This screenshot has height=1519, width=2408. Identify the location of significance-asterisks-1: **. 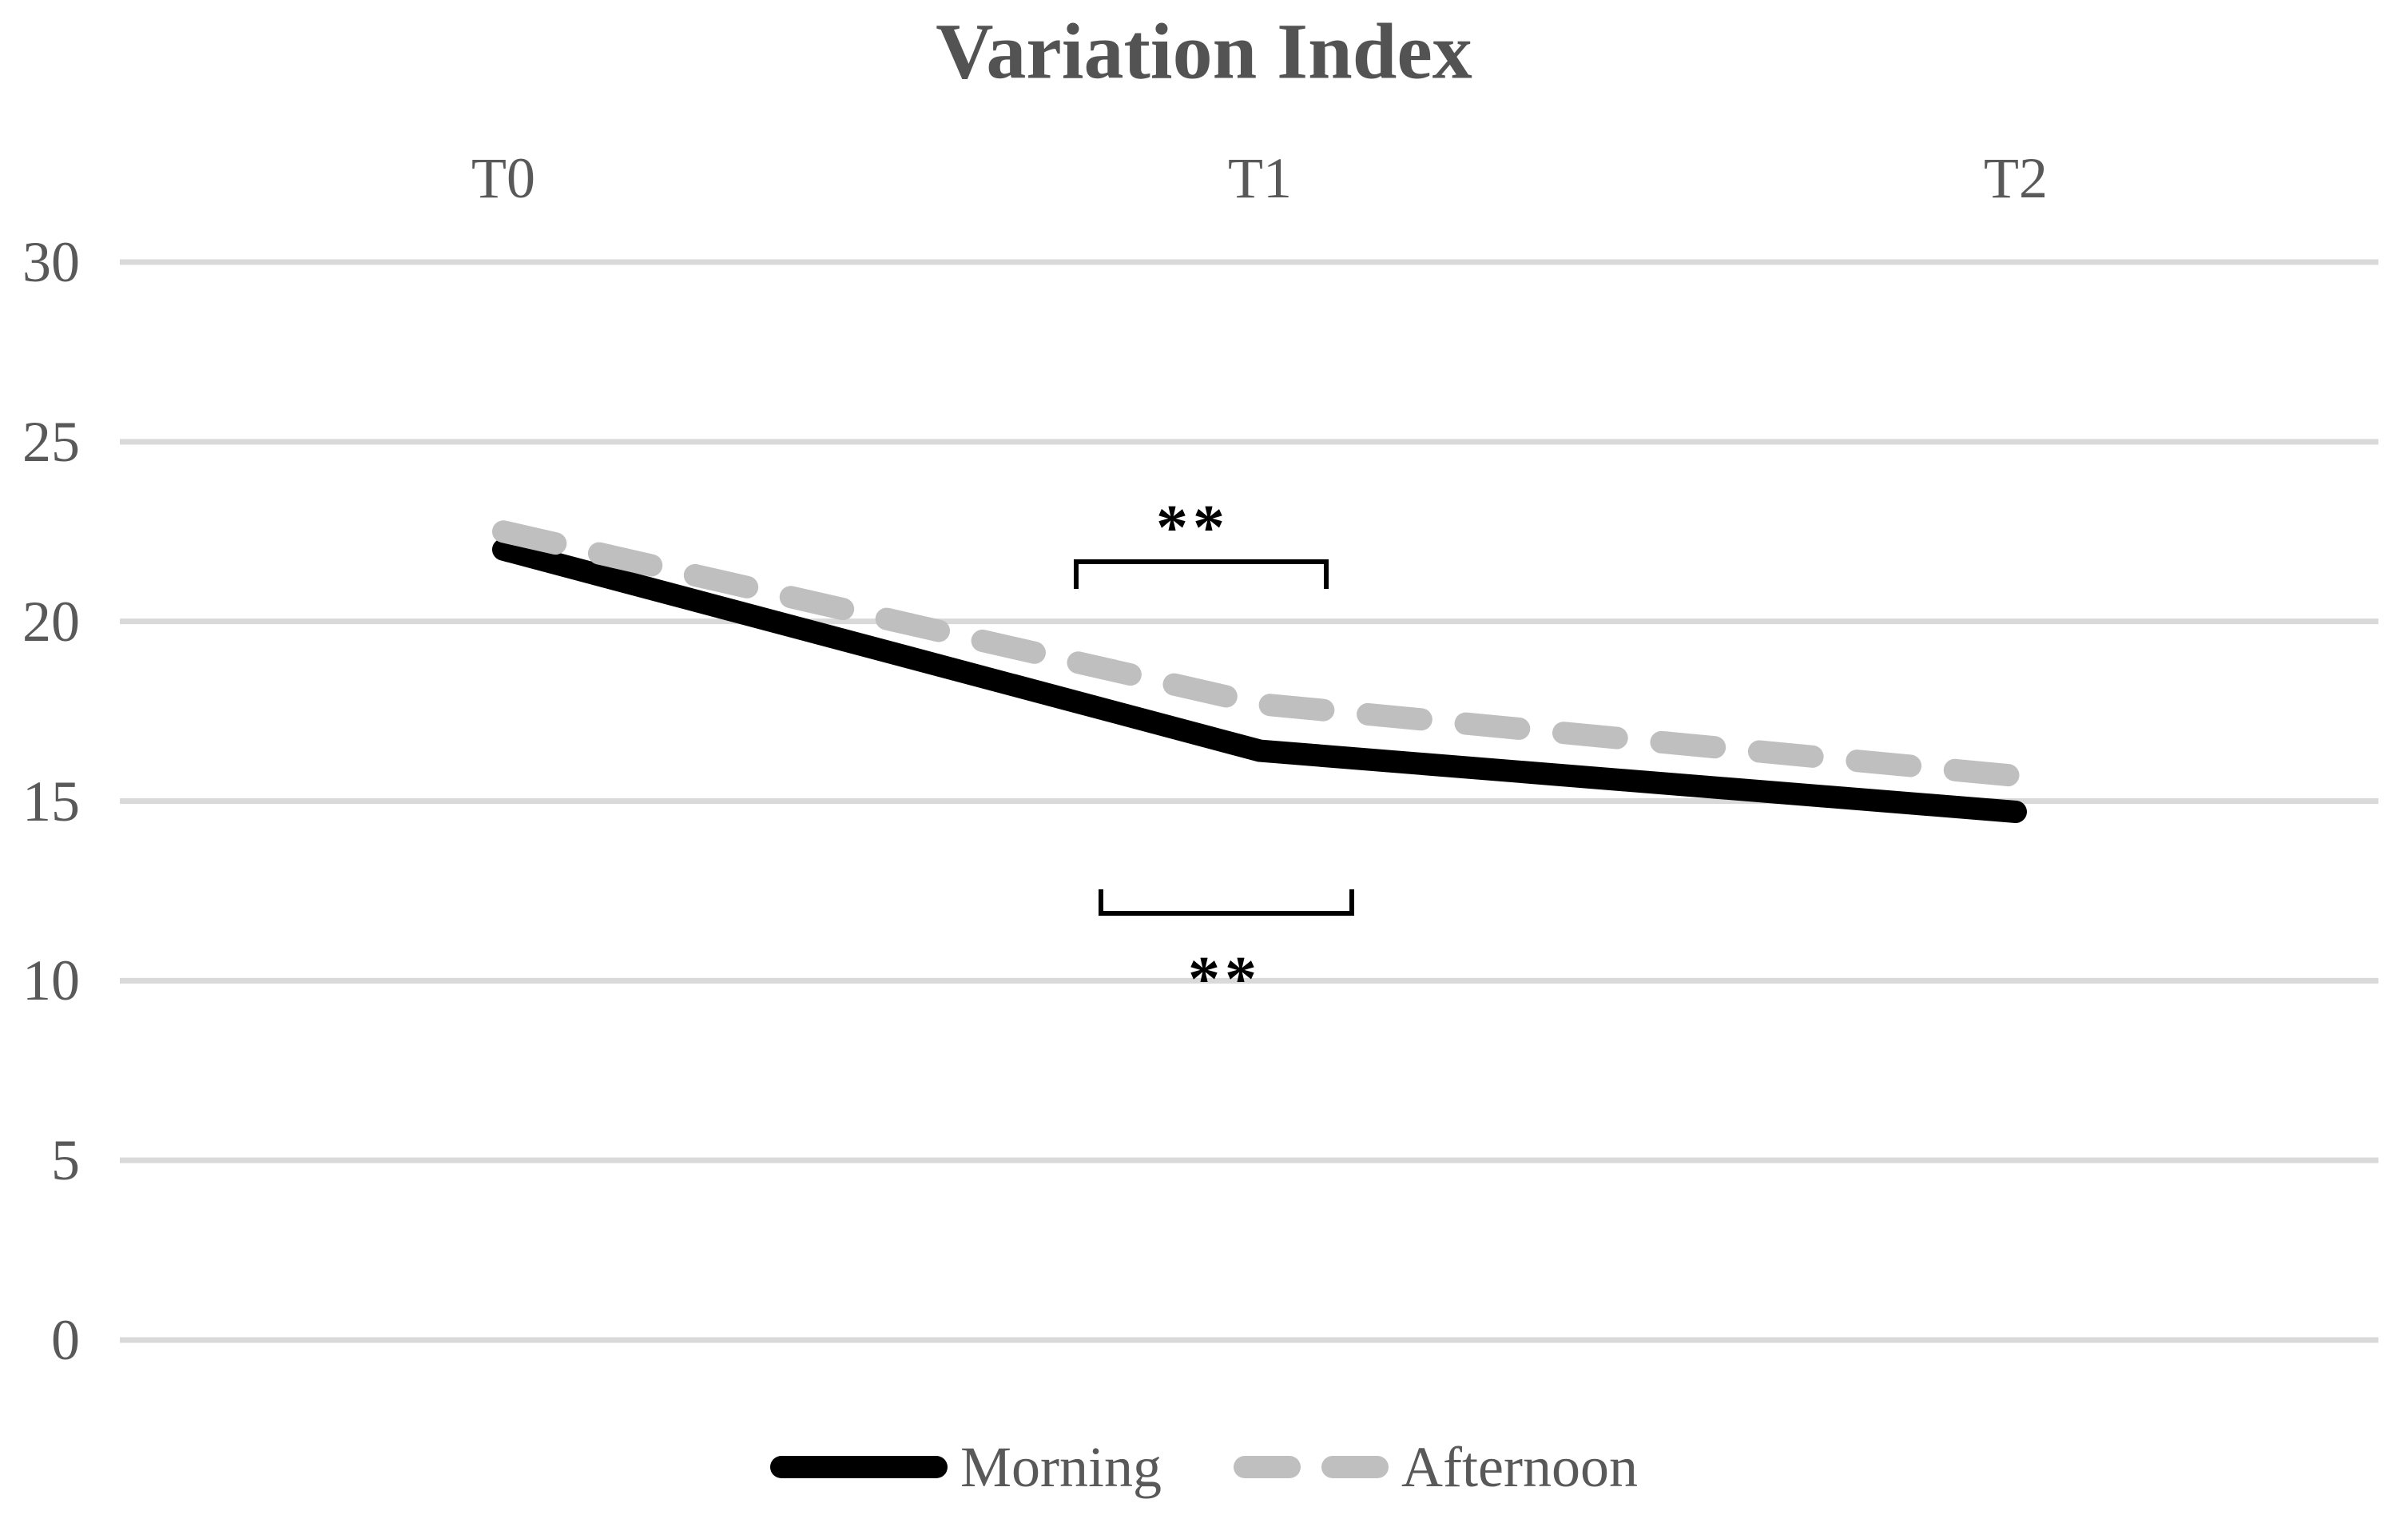
(1193, 528).